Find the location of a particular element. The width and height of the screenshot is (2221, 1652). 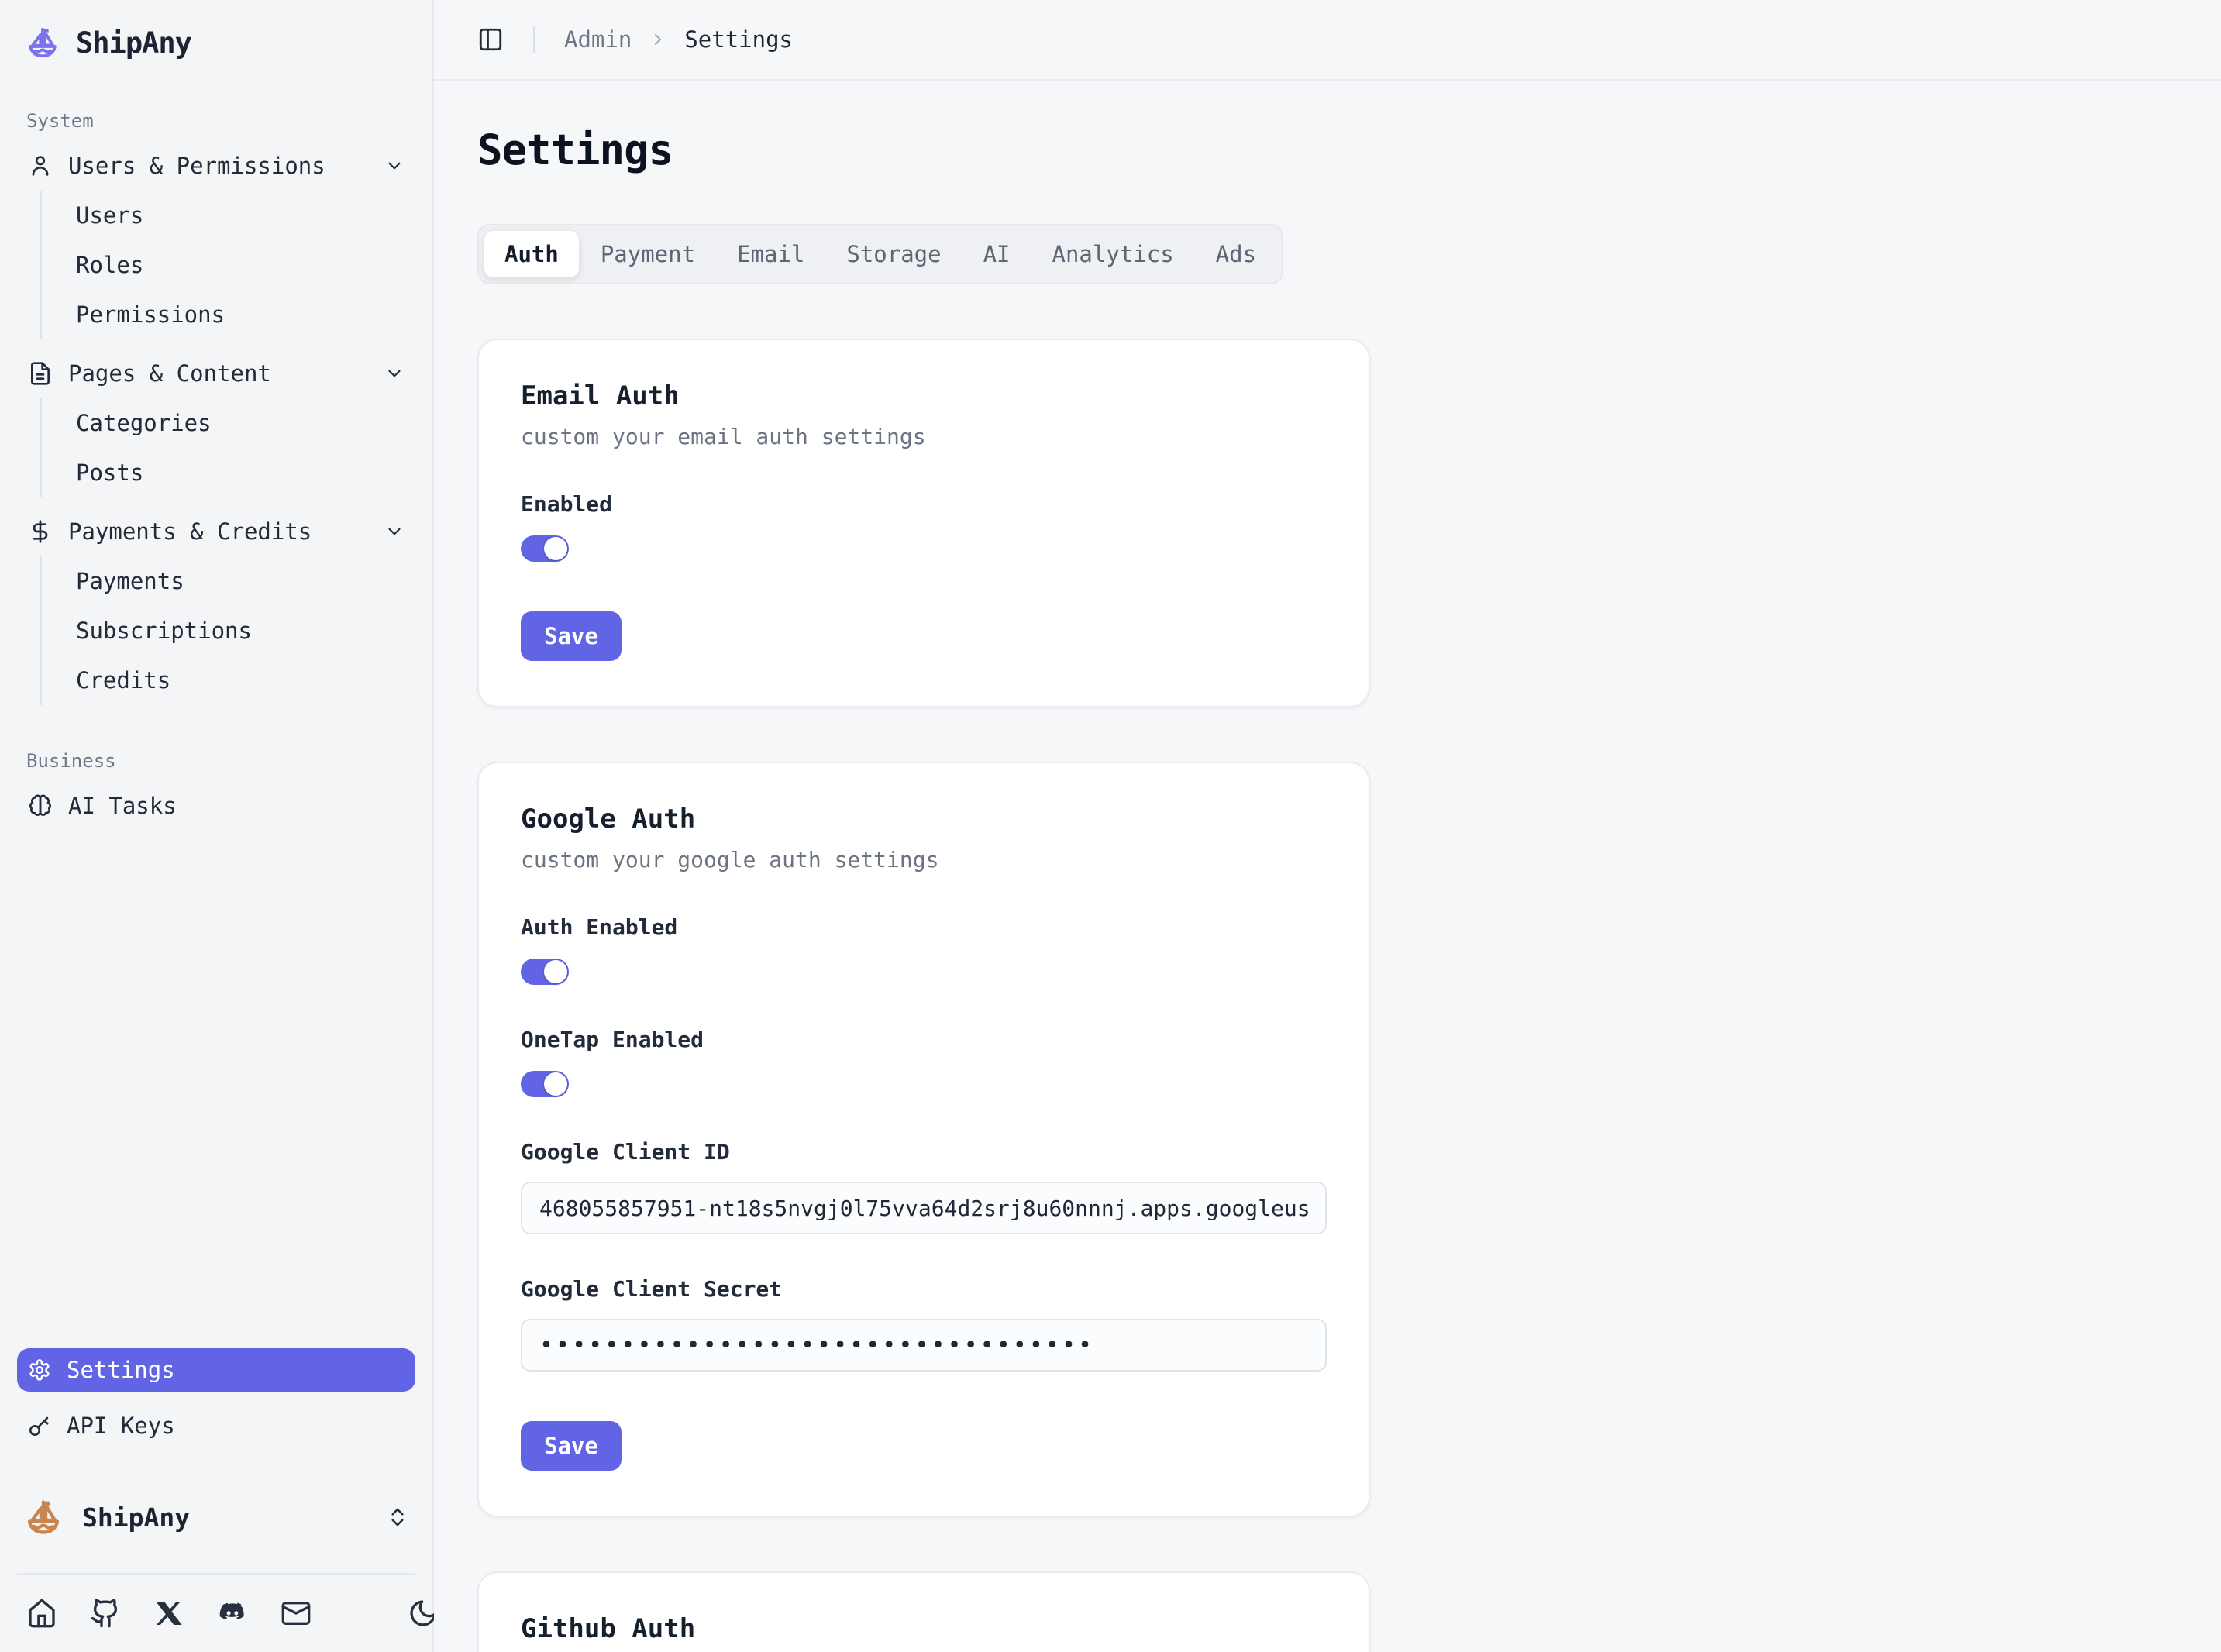

sidebar-item-label: Settings is located at coordinates (121, 1370).